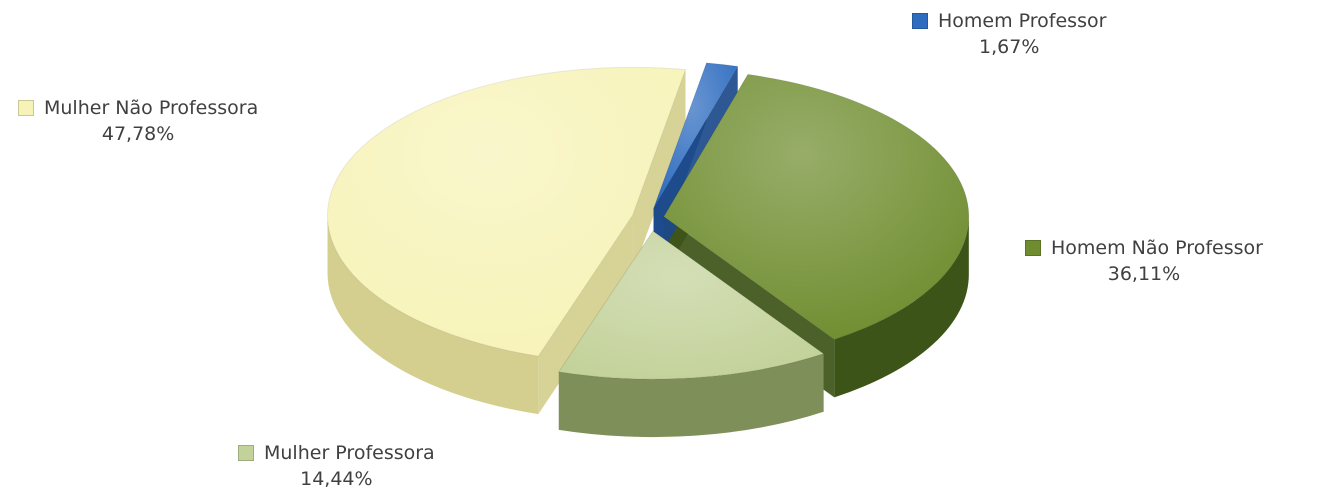 The height and width of the screenshot is (502, 1330). I want to click on slice-name-homem-nao-professor: Homem Não Professor, so click(1157, 248).